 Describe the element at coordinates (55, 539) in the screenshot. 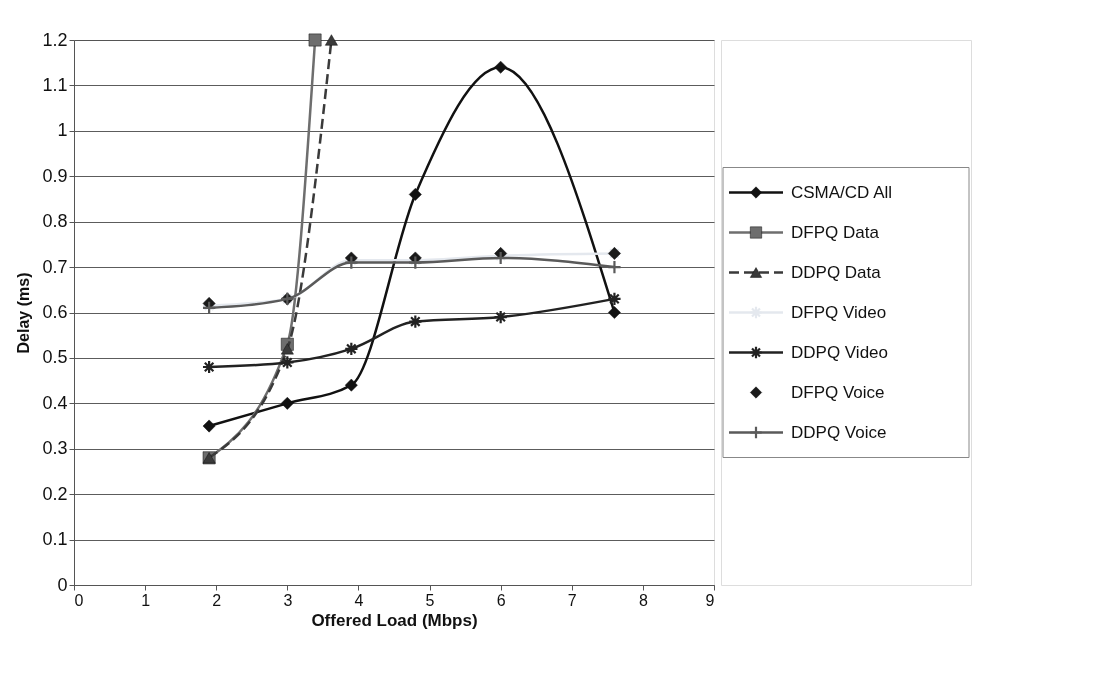

I see `y-tick-label: 0.1` at that location.